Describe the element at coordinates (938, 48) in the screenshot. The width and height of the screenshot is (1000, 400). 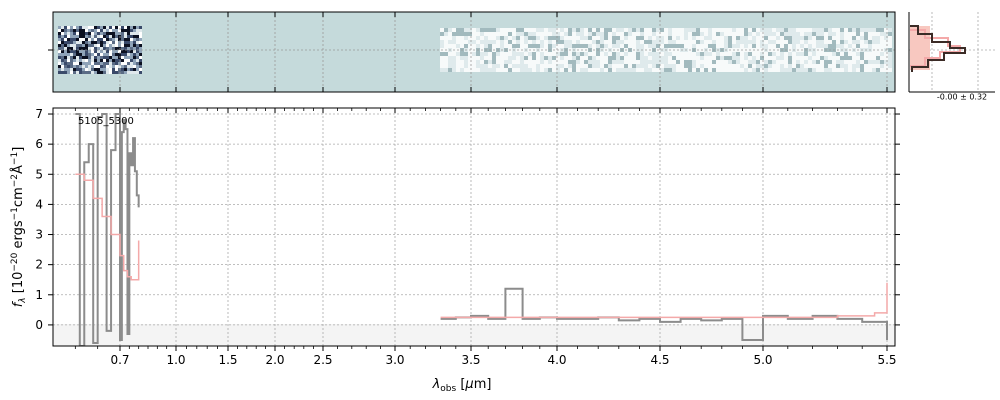
I see `profile-data-line` at that location.